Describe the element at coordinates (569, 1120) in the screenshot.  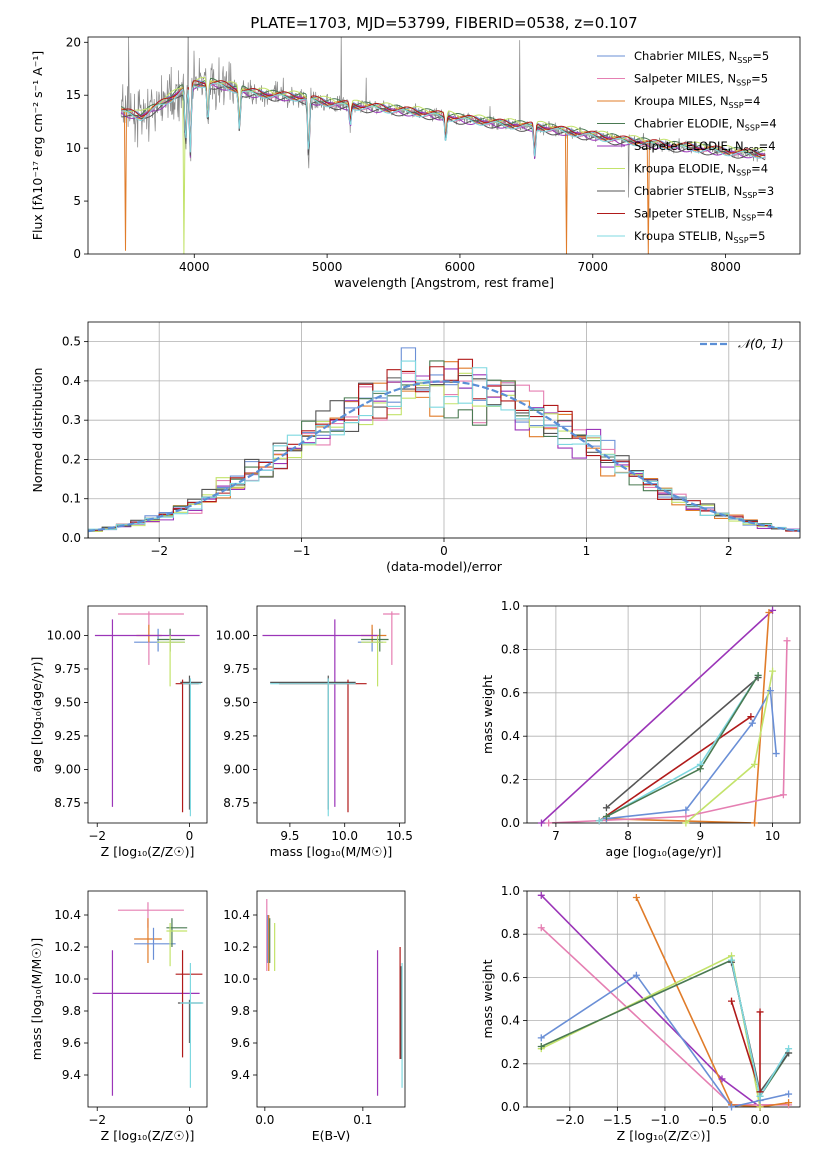
I see `x-tick-label: −2.0` at that location.